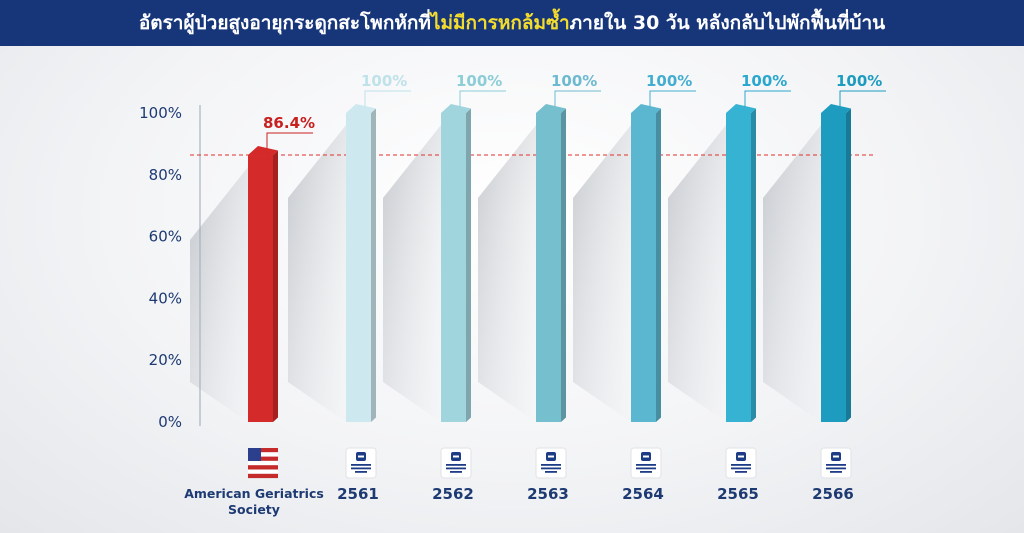 This screenshot has width=1024, height=533. I want to click on x-axis-label: 2566, so click(833, 494).